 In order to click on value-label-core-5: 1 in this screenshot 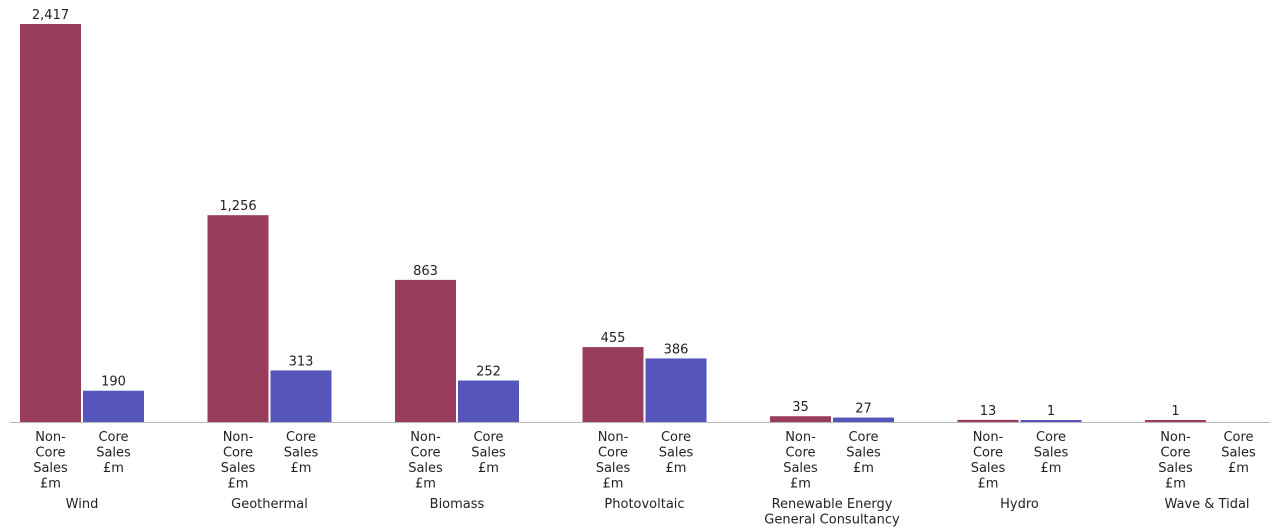, I will do `click(1051, 411)`.